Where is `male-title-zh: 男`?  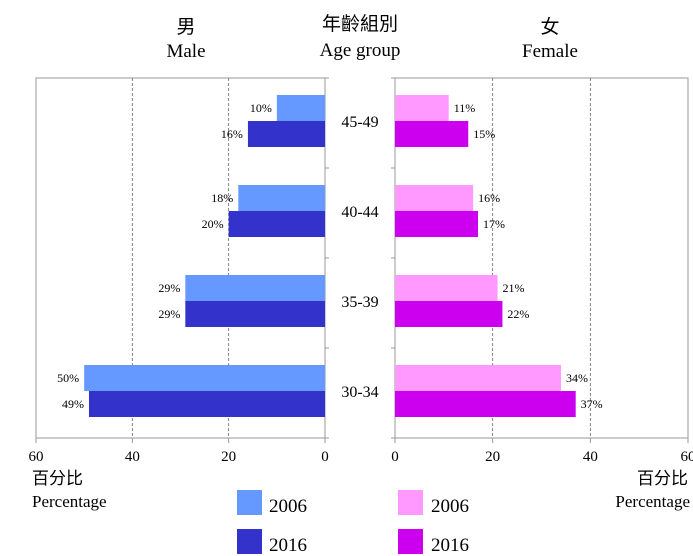
male-title-zh: 男 is located at coordinates (185, 27).